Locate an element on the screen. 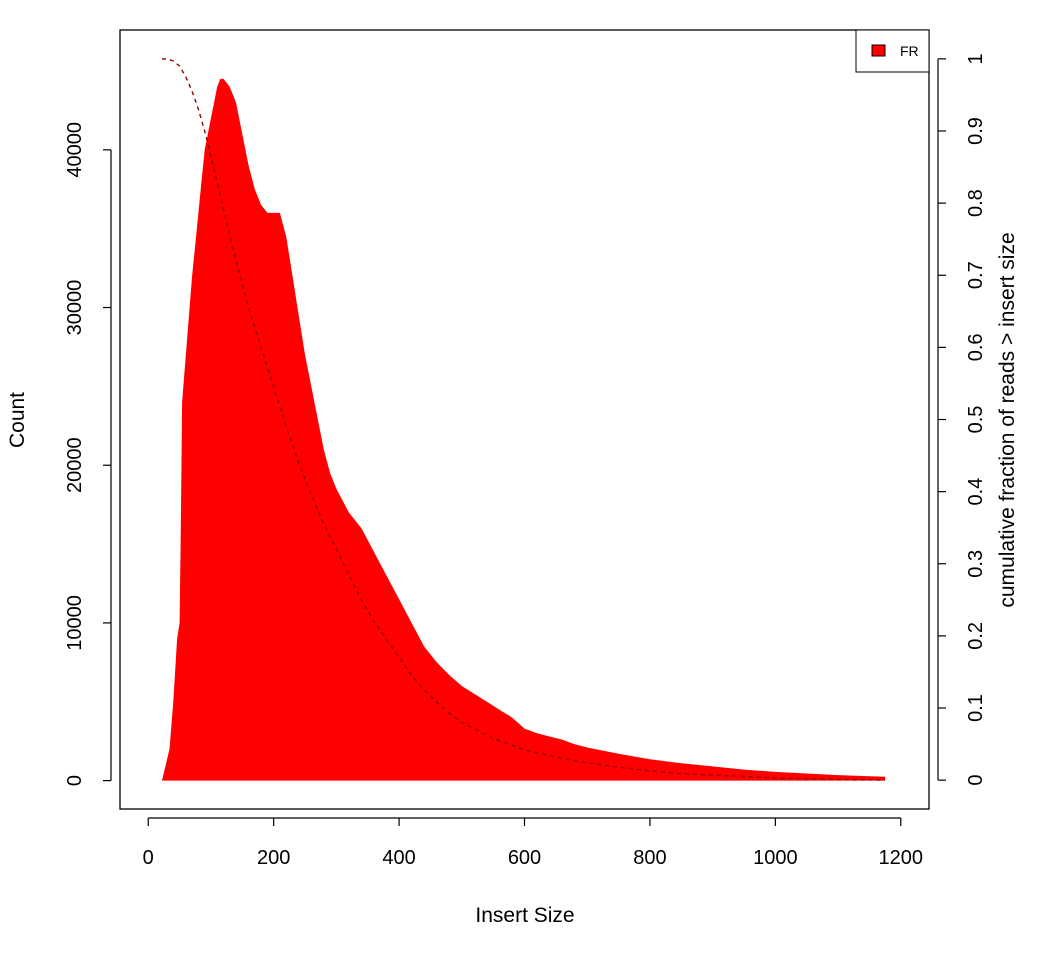 The height and width of the screenshot is (965, 1050). legend-swatch-FR is located at coordinates (878, 50).